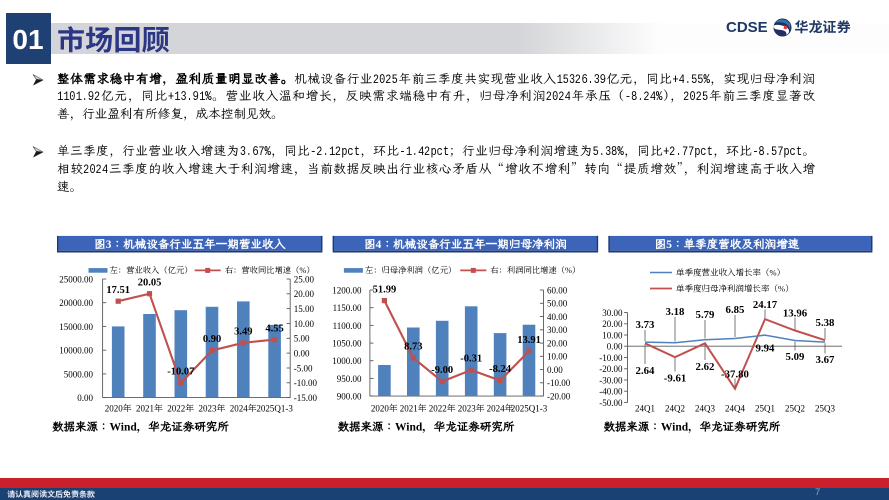 The width and height of the screenshot is (889, 500). I want to click on svg-text: 3.18, so click(675, 312).